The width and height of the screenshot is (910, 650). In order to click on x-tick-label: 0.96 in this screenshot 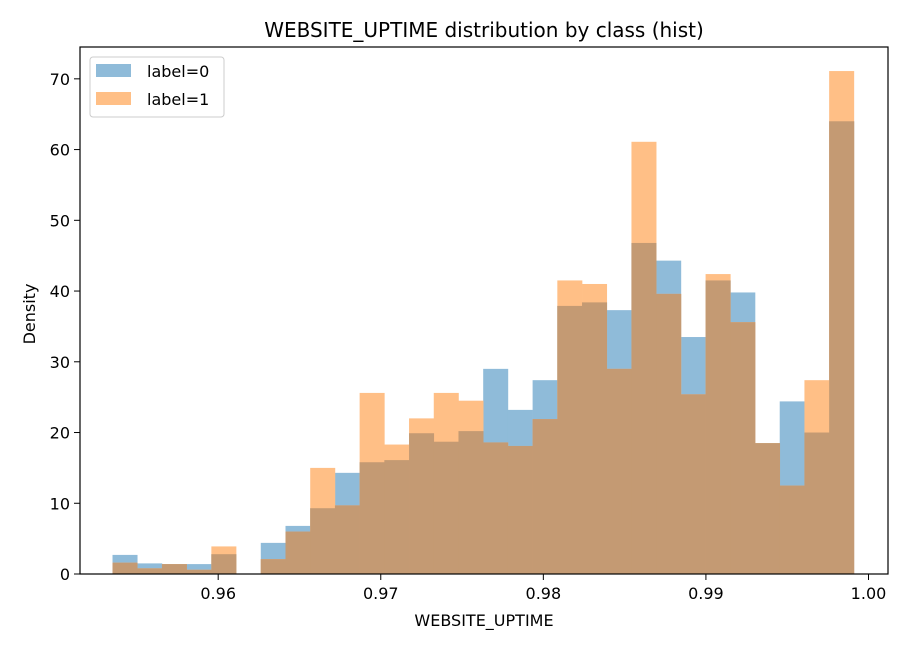, I will do `click(218, 593)`.